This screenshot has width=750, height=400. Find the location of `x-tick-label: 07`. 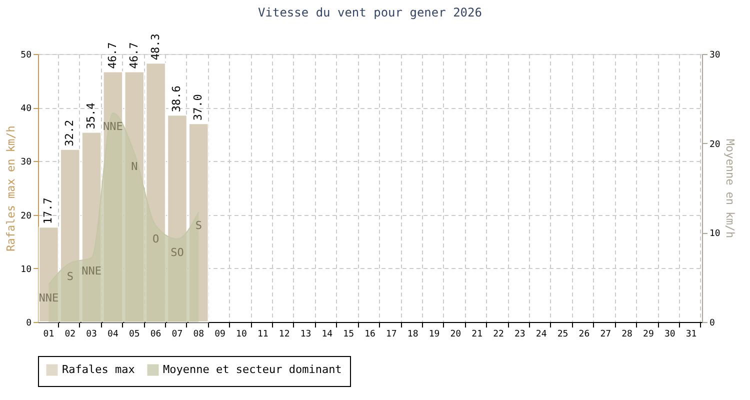

x-tick-label: 07 is located at coordinates (177, 335).